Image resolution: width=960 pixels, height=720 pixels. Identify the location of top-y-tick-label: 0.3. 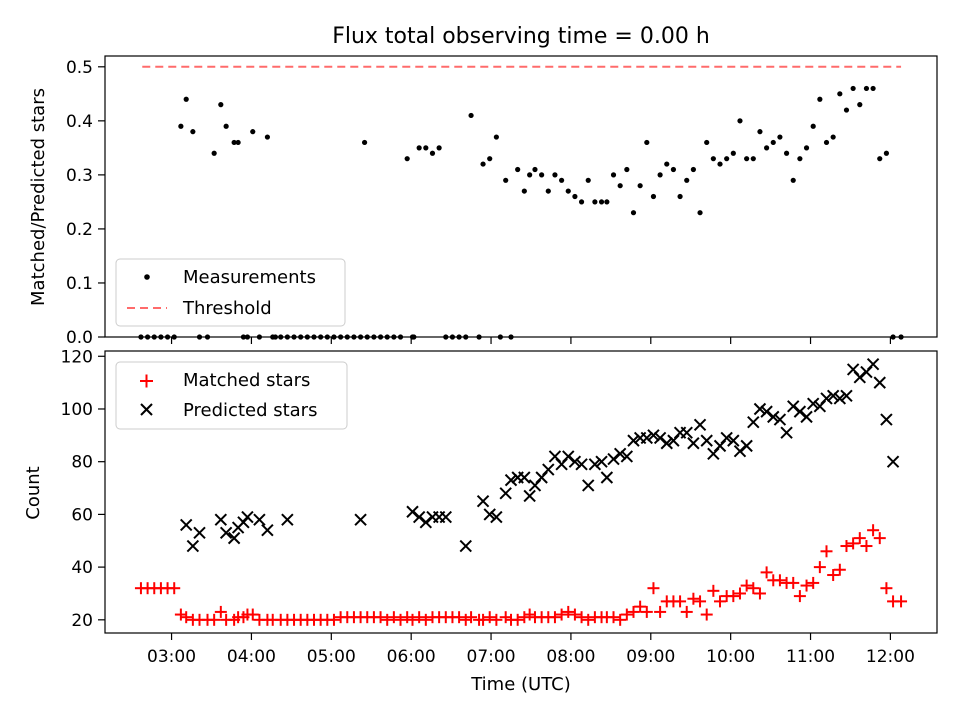
(79, 176).